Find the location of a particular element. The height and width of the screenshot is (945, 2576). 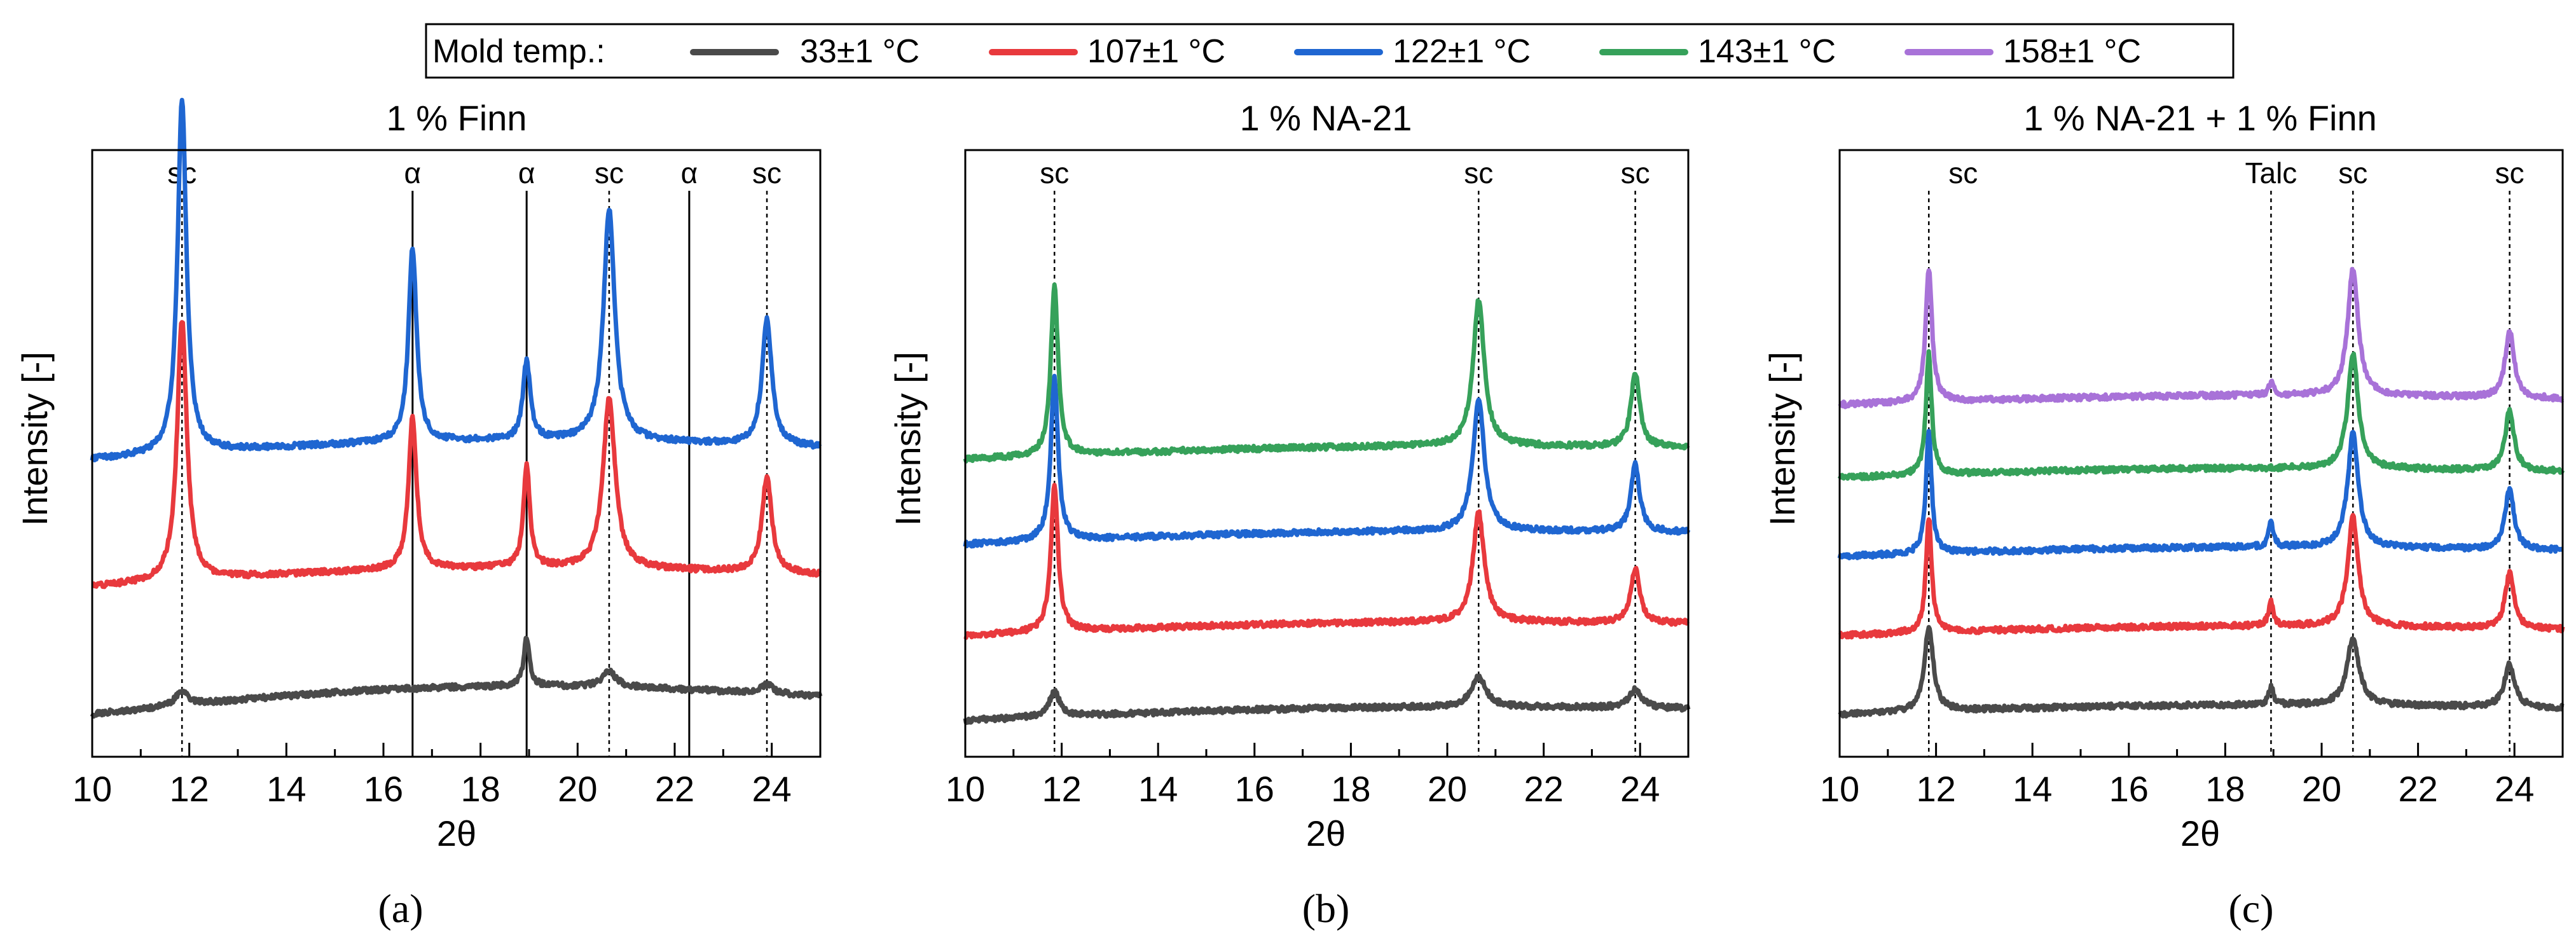

reference-label: Talc is located at coordinates (2271, 173).